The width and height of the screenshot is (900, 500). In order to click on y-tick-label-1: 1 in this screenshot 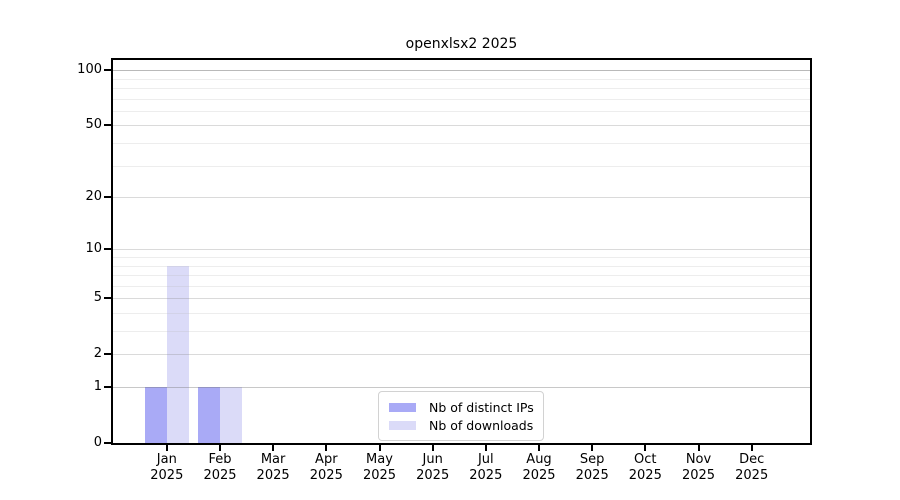, I will do `click(97, 386)`.